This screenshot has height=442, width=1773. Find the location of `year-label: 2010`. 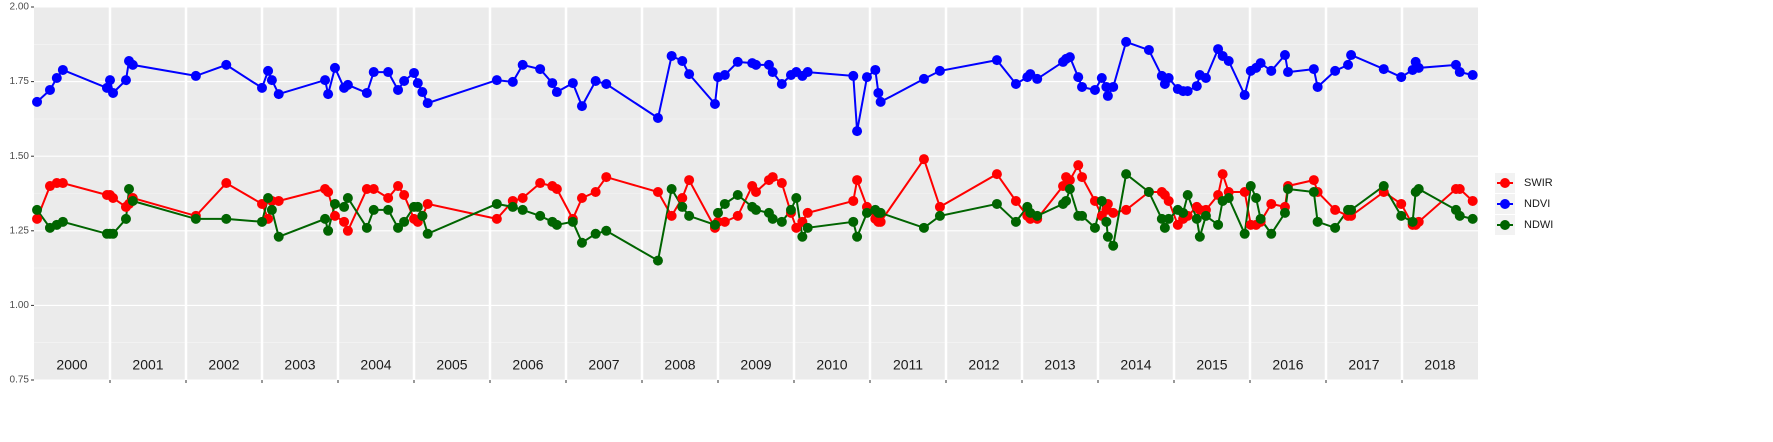

year-label: 2010 is located at coordinates (831, 365).